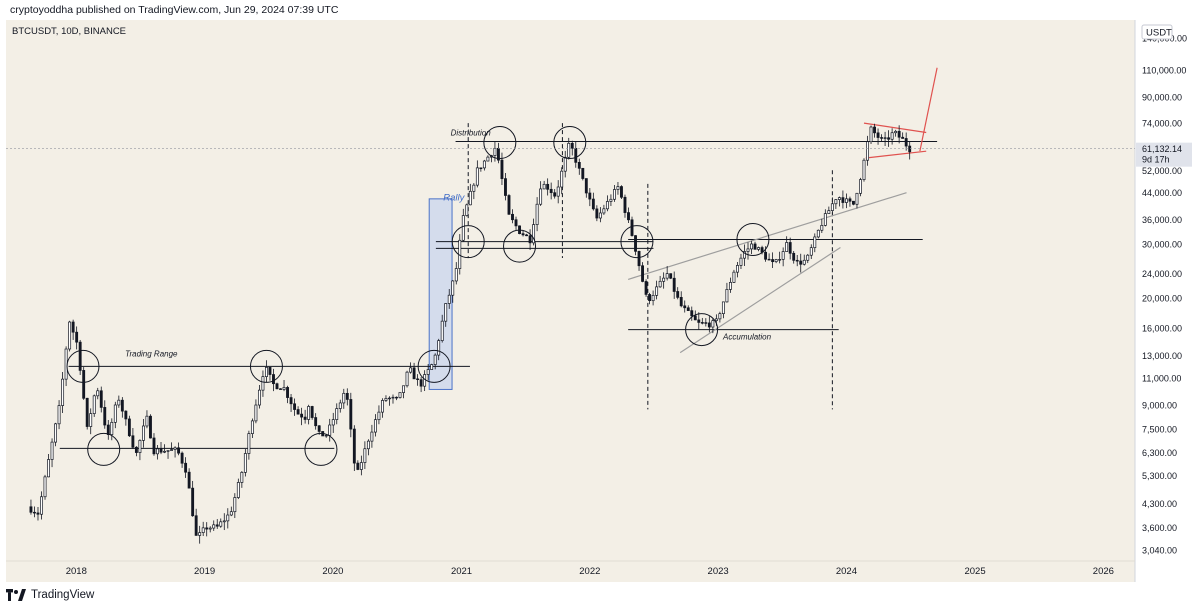  I want to click on y-tick-label: 16,000.00, so click(1162, 328).